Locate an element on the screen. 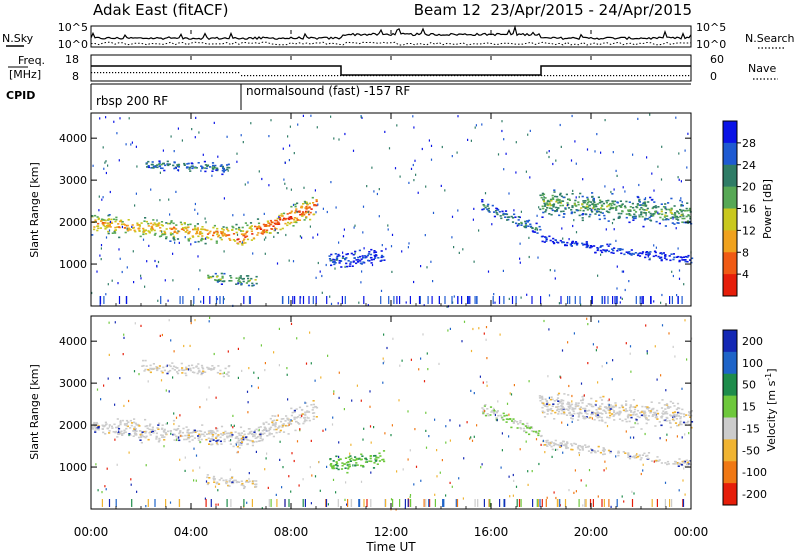  power-ylabel: Slant Range [km] is located at coordinates (34, 210).